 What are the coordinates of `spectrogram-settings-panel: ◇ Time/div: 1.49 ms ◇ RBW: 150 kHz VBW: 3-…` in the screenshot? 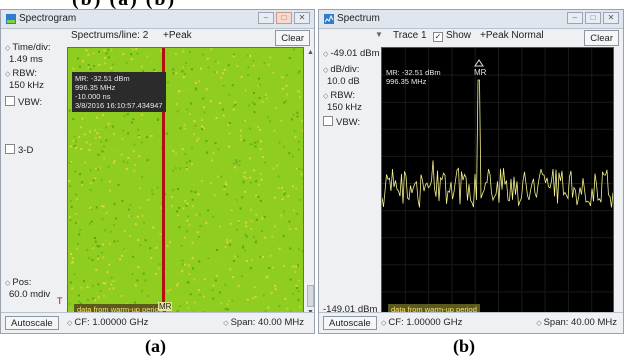 It's located at (32, 170).